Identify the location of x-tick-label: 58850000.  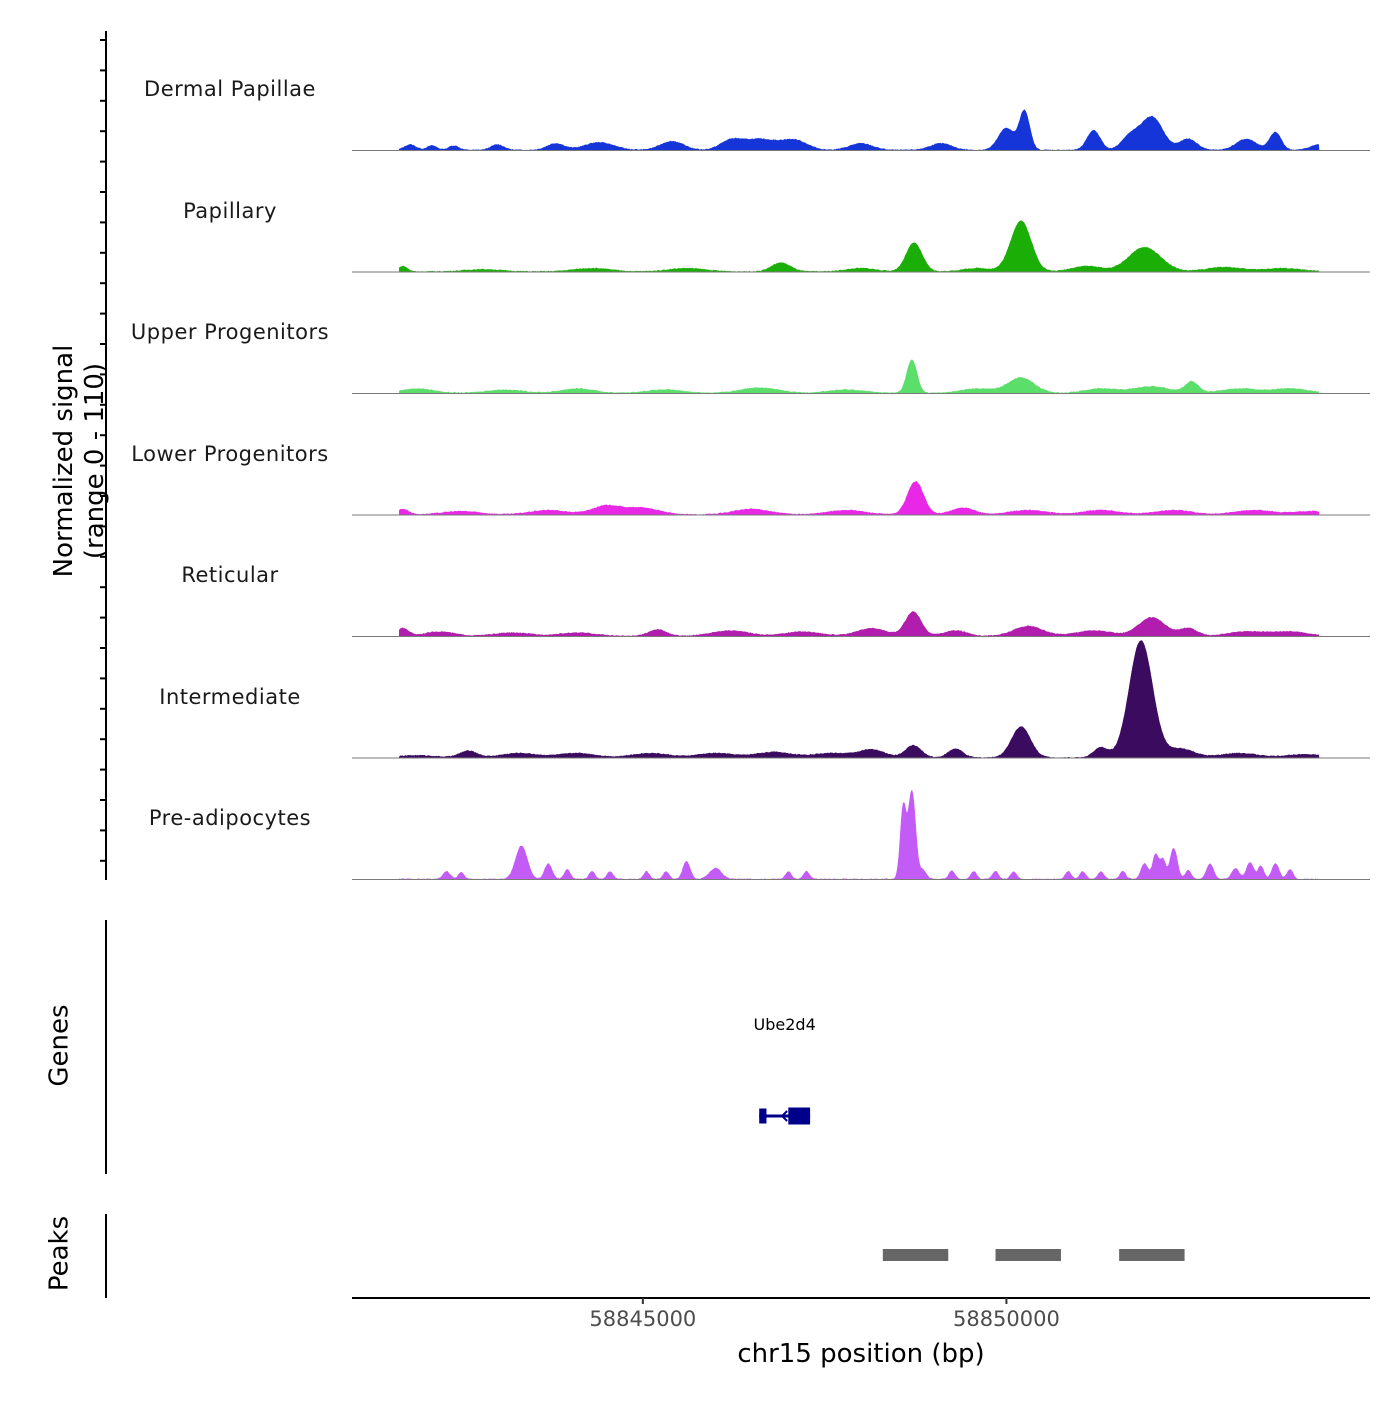
(1006, 1319).